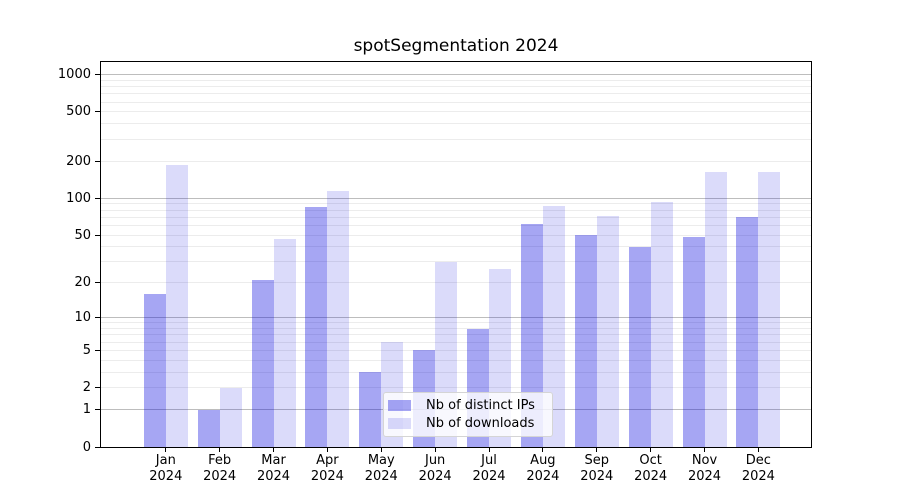  I want to click on y-tick-label: 500, so click(78, 112).